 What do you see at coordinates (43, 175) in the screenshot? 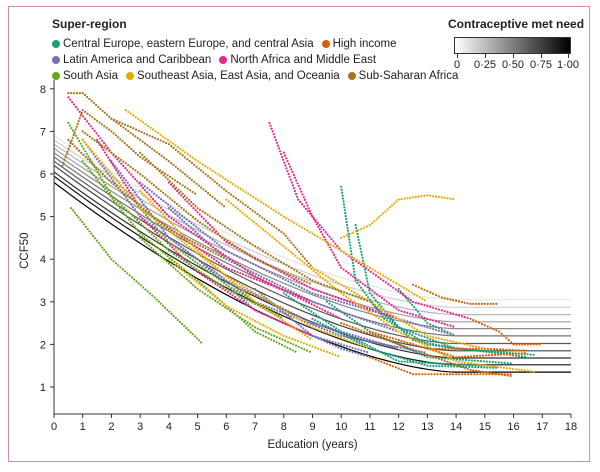
I see `y-tick-label: 6` at bounding box center [43, 175].